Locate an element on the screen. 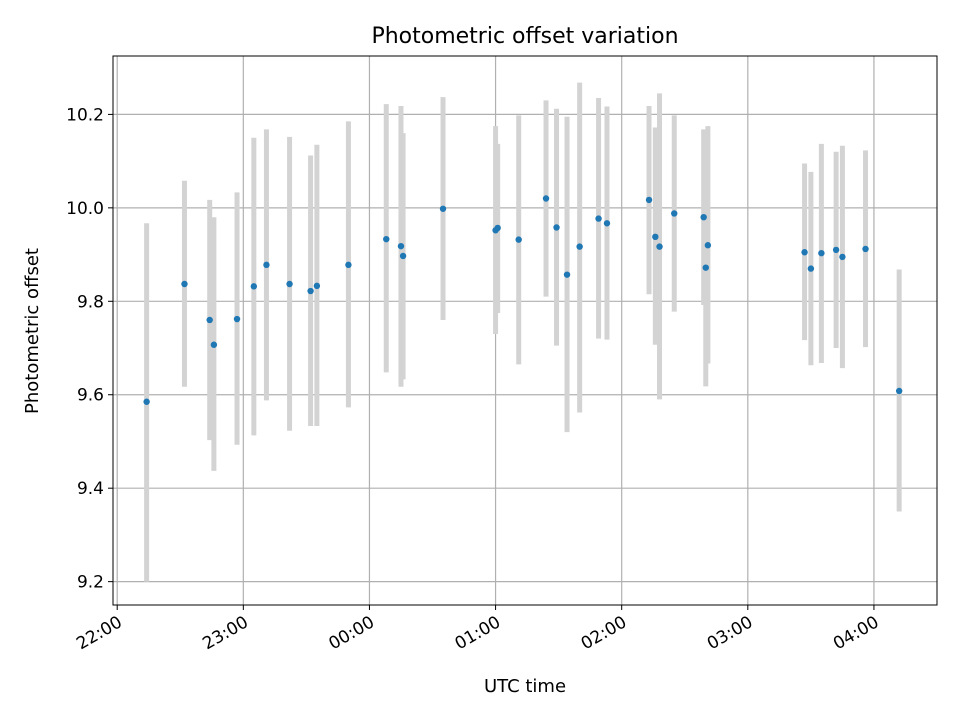 The width and height of the screenshot is (960, 720). y-tick-label: 9.2 is located at coordinates (90, 583).